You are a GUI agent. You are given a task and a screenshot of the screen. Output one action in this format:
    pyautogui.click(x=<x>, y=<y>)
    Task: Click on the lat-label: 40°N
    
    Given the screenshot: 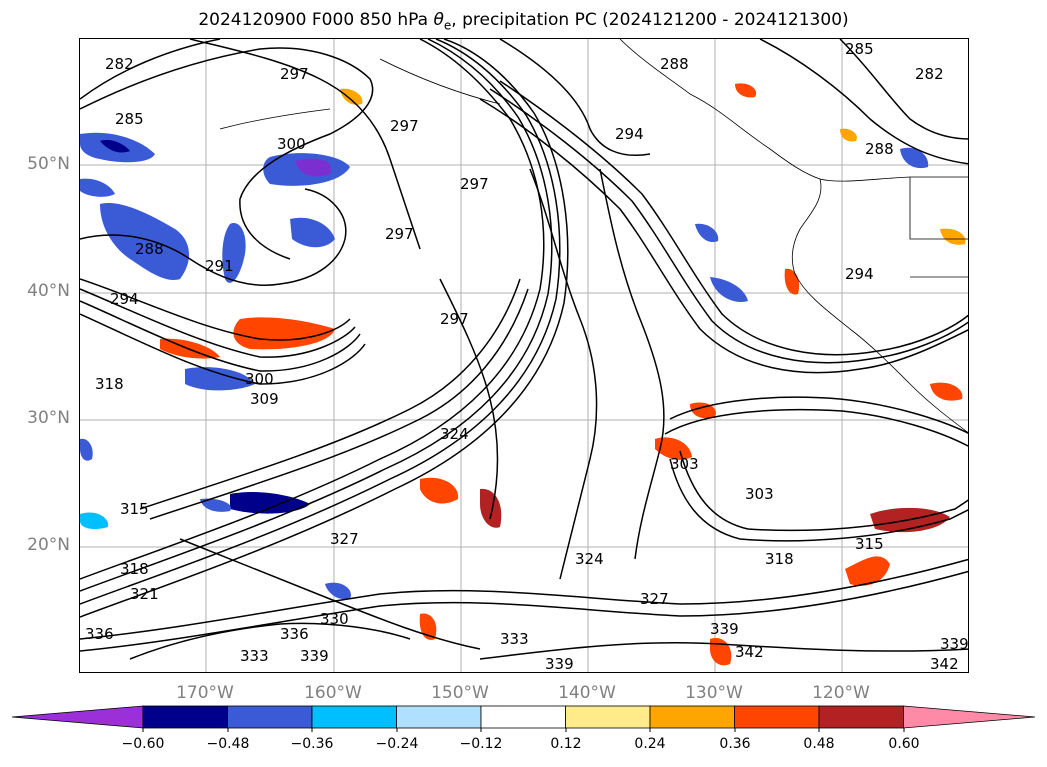 What is the action you would take?
    pyautogui.click(x=48, y=291)
    